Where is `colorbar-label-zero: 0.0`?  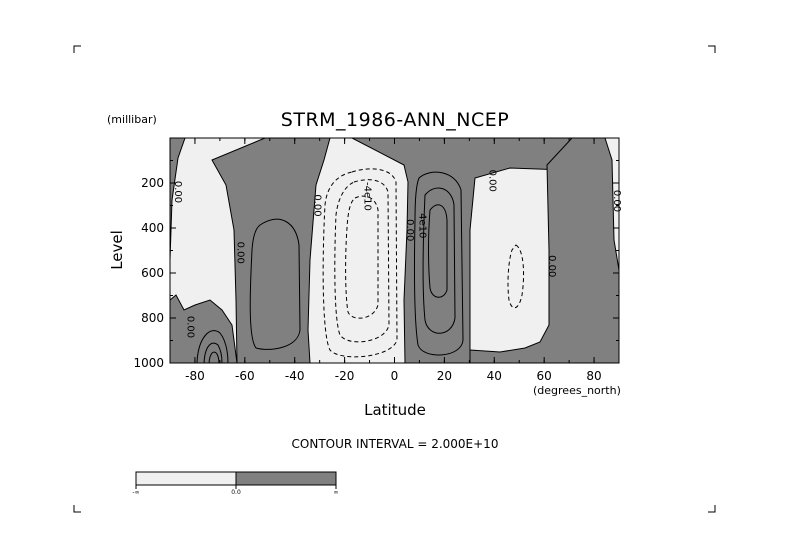
colorbar-label-zero: 0.0 is located at coordinates (236, 492).